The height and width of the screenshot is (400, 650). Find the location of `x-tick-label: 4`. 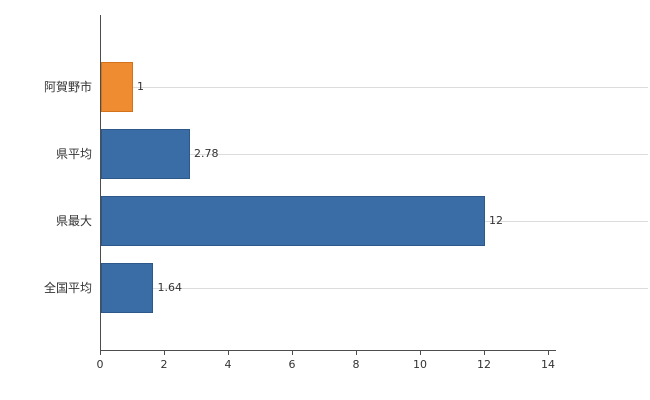

x-tick-label: 4 is located at coordinates (228, 364).